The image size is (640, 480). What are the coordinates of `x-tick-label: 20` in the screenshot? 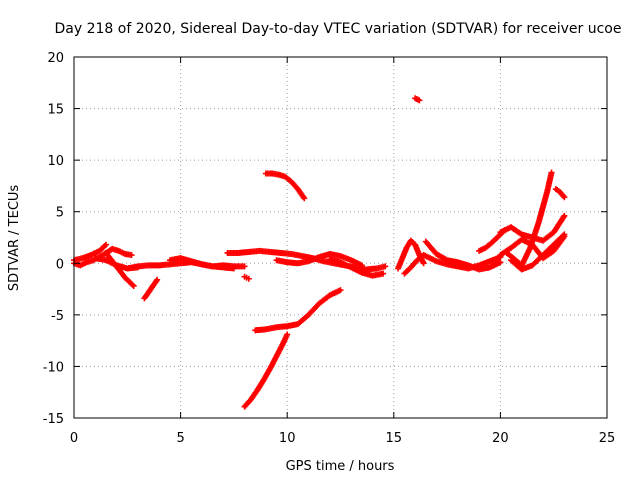 It's located at (500, 438).